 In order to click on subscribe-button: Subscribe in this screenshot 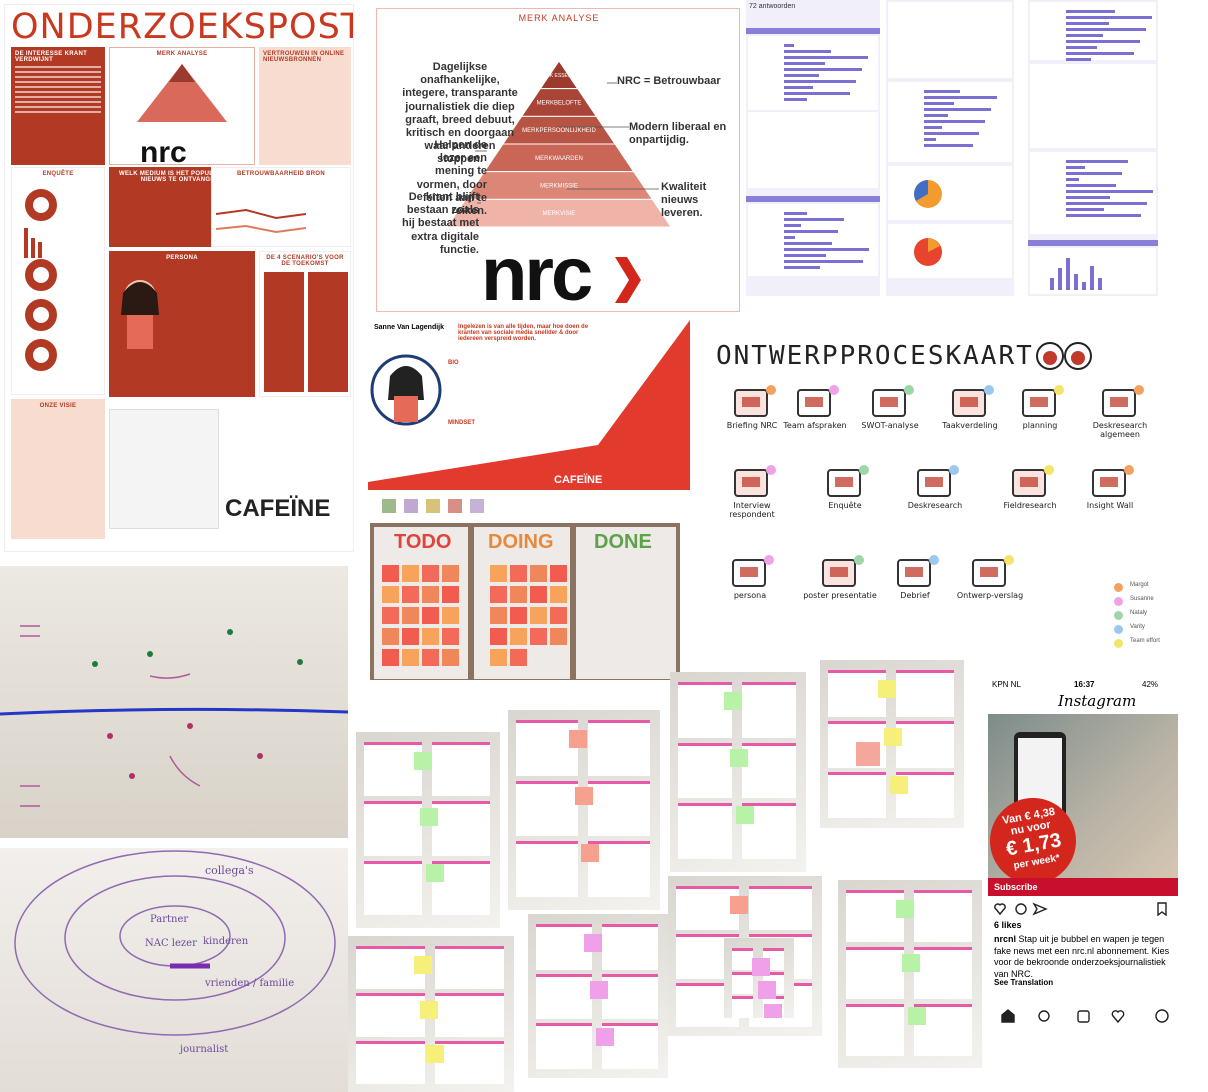, I will do `click(1083, 887)`.